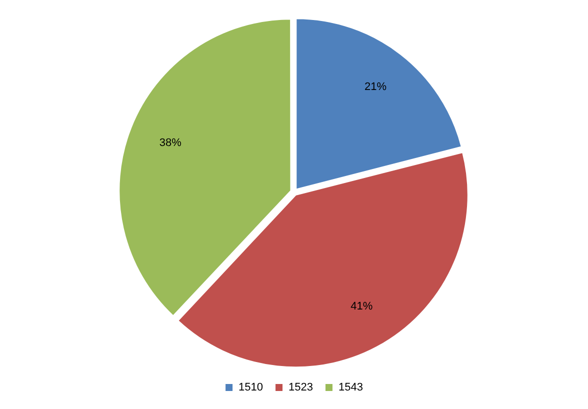 The height and width of the screenshot is (409, 588). What do you see at coordinates (251, 388) in the screenshot?
I see `legend-label: 1510` at bounding box center [251, 388].